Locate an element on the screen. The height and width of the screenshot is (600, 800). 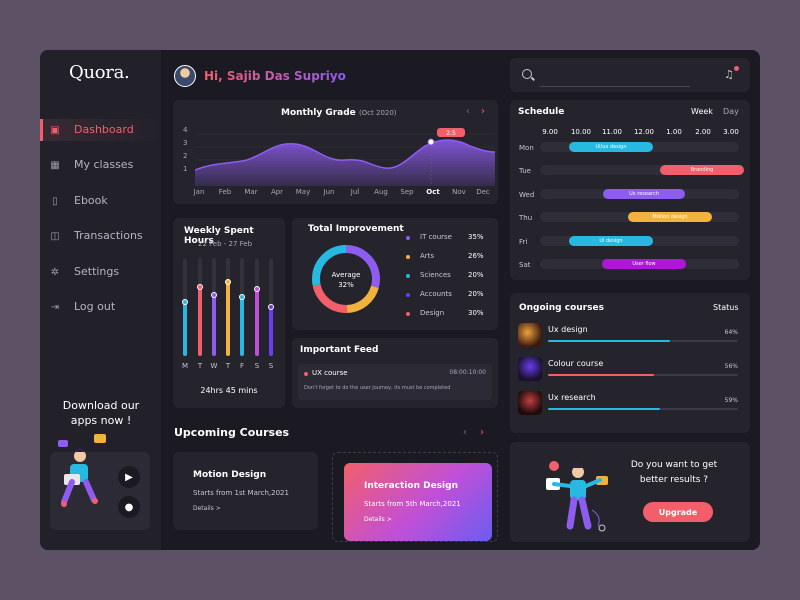
schedule-row: Branding is located at coordinates (642, 170).